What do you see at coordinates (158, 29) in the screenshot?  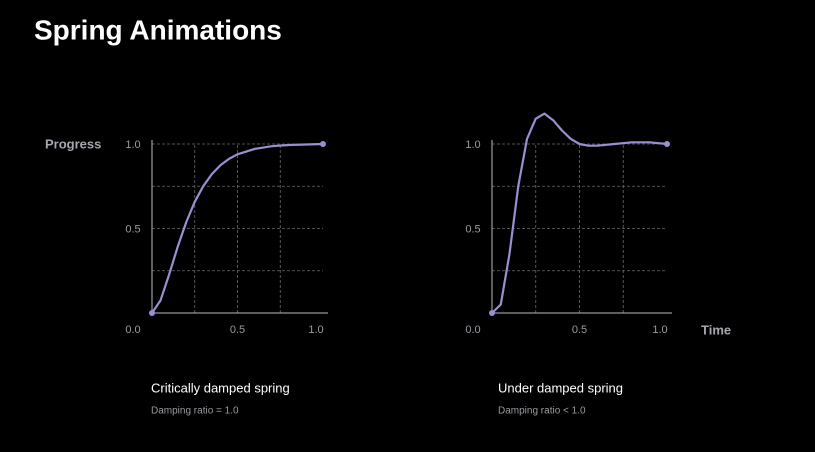 I see `slide-title: Spring Animations` at bounding box center [158, 29].